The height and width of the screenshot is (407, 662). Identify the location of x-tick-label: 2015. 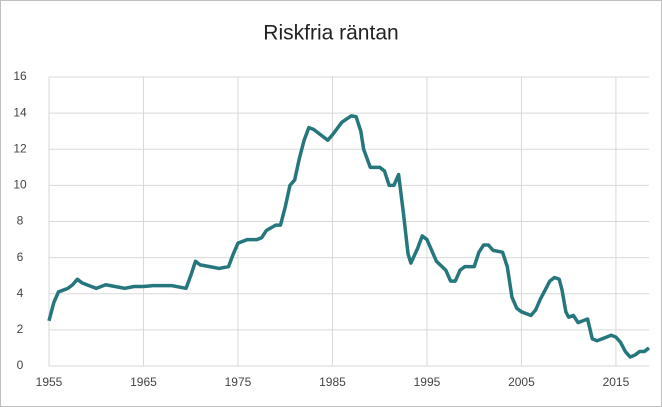
(616, 382).